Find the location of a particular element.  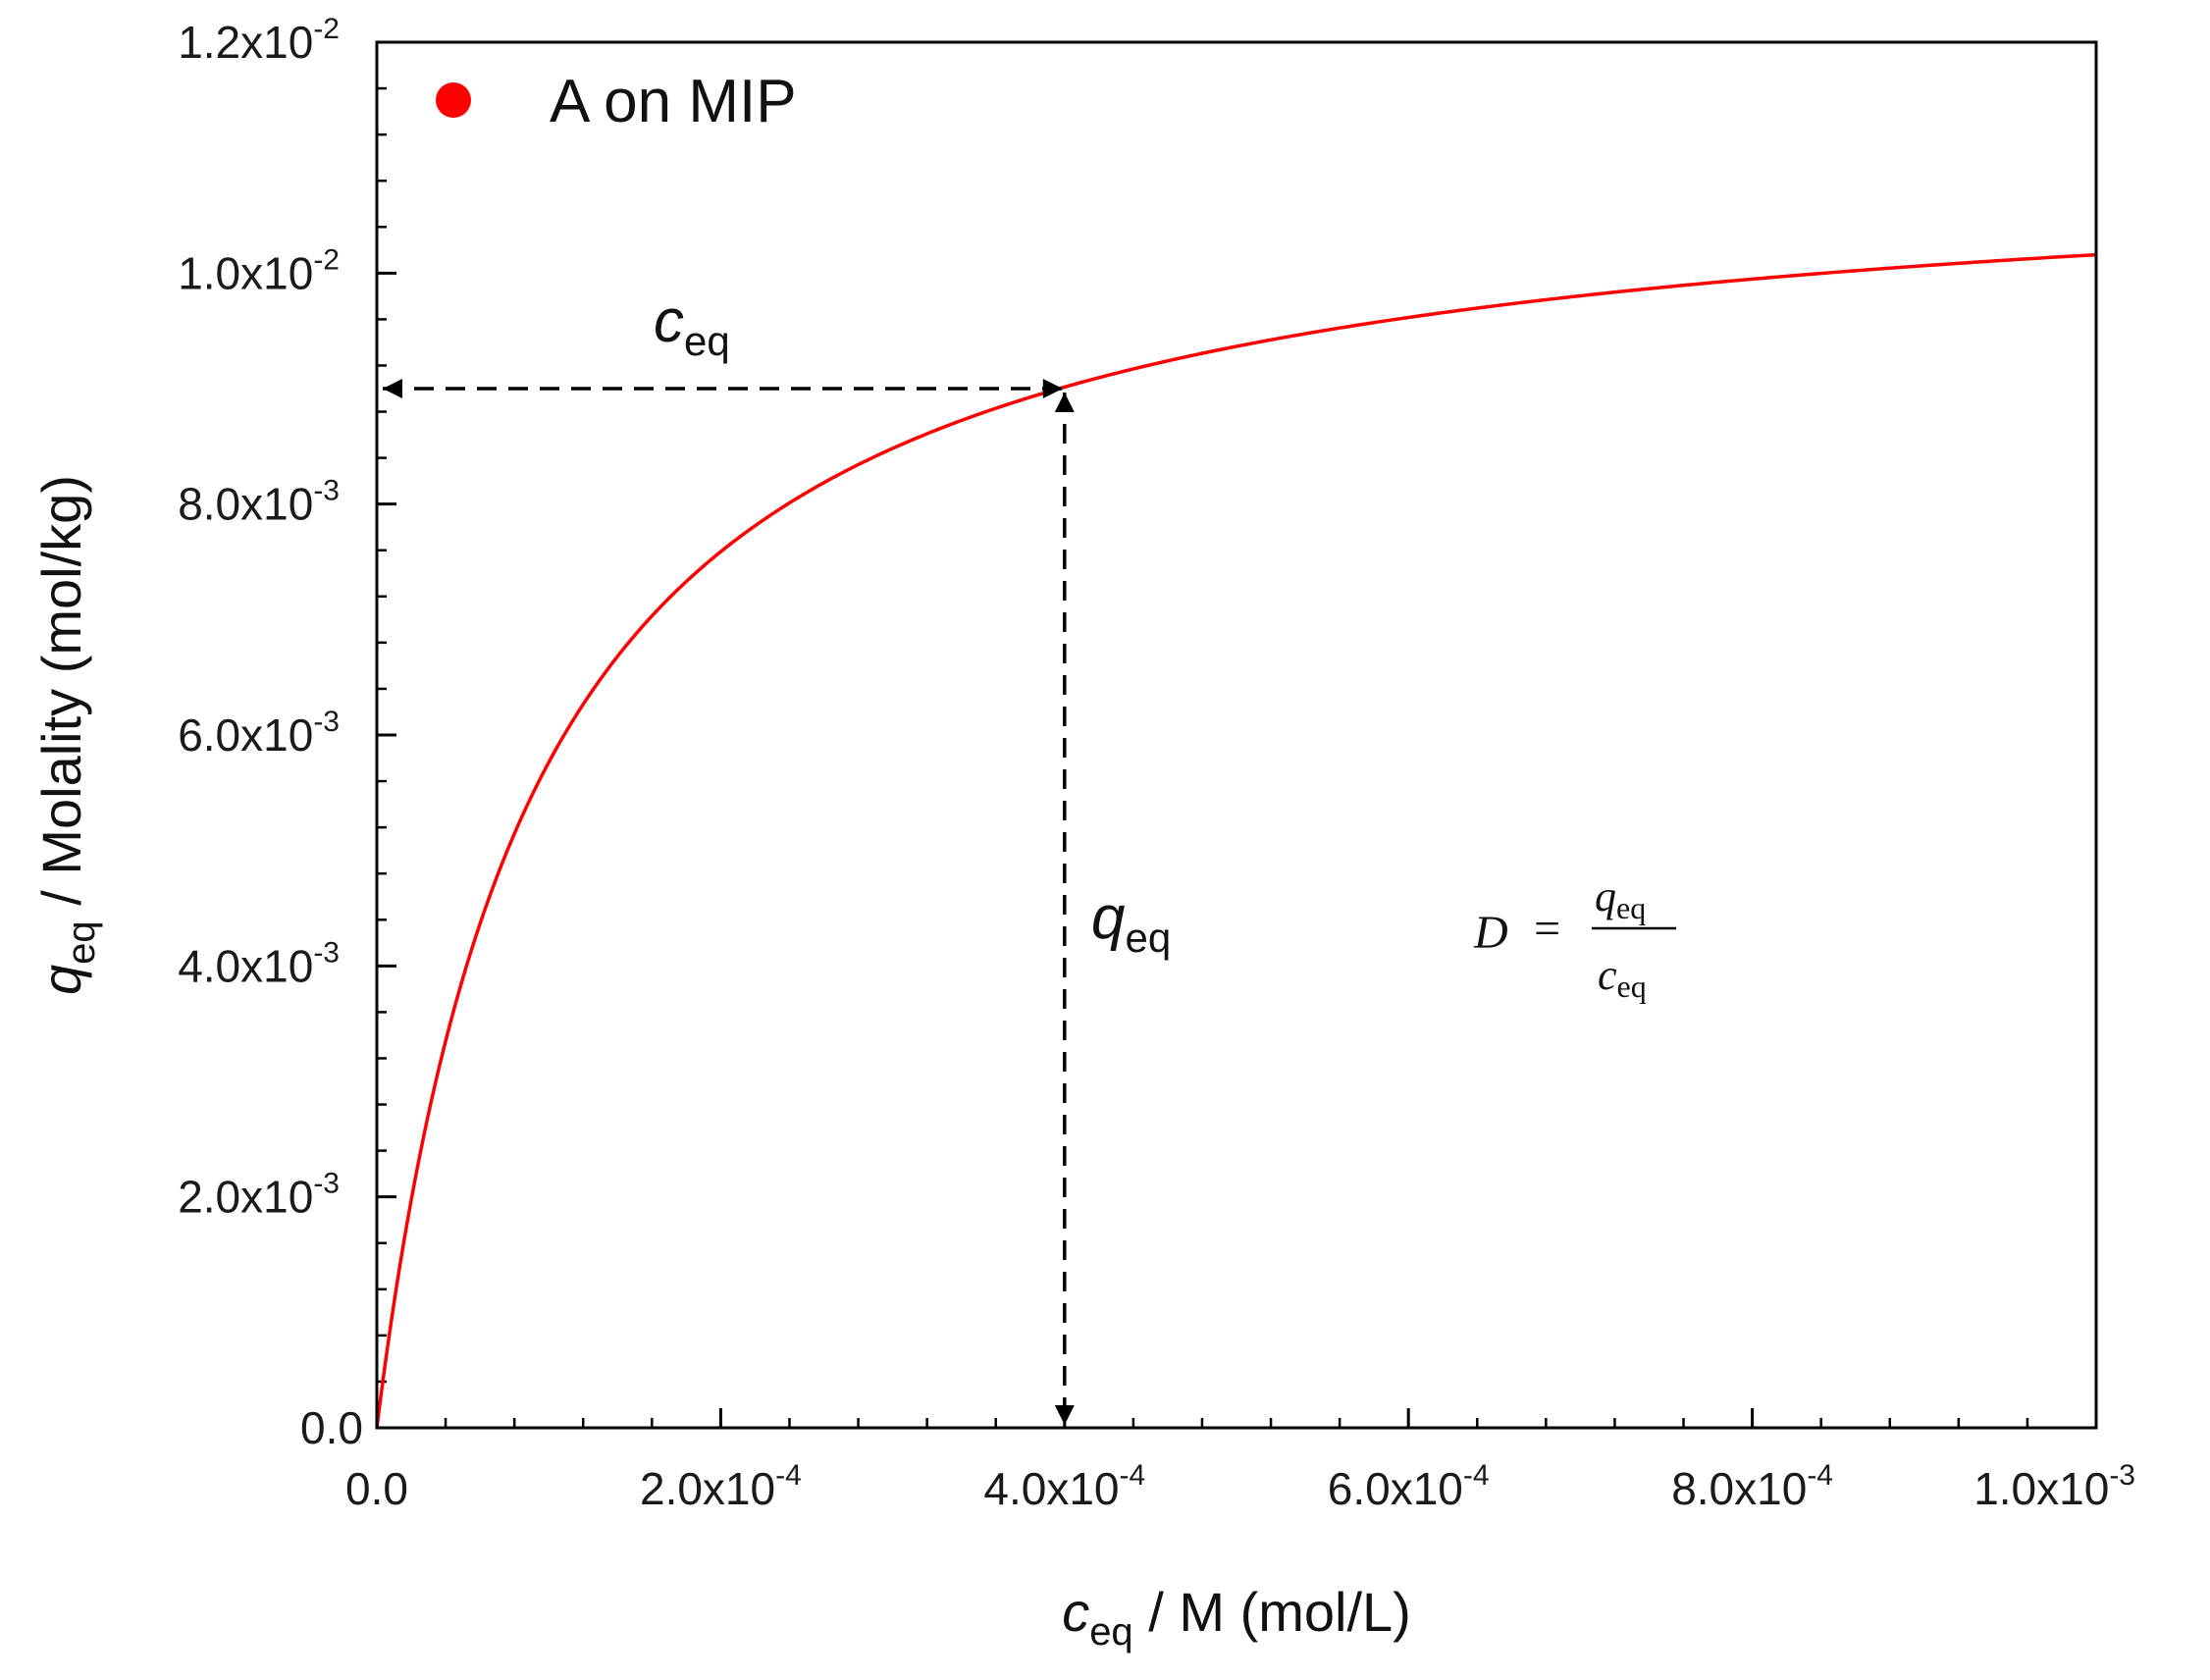

y-tick-label: 2.0x10⁻³ is located at coordinates (259, 1195).